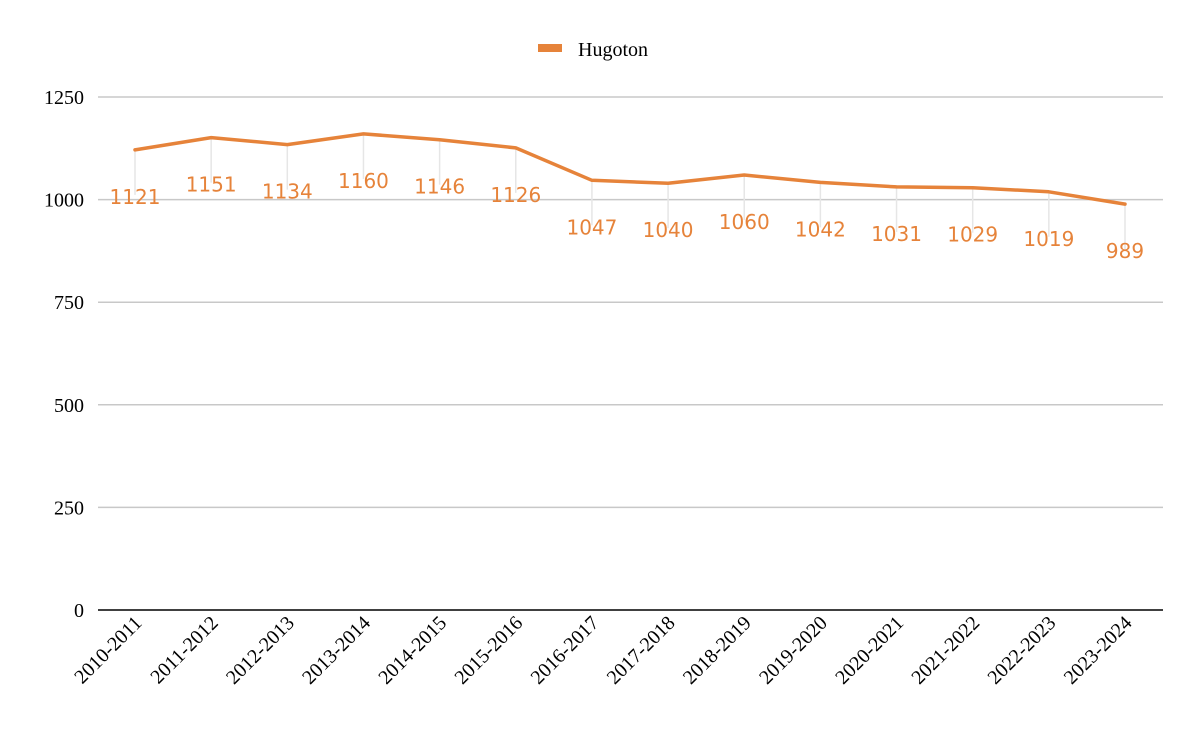 This screenshot has width=1200, height=742. I want to click on x-tick-label: 2020-2021, so click(869, 650).